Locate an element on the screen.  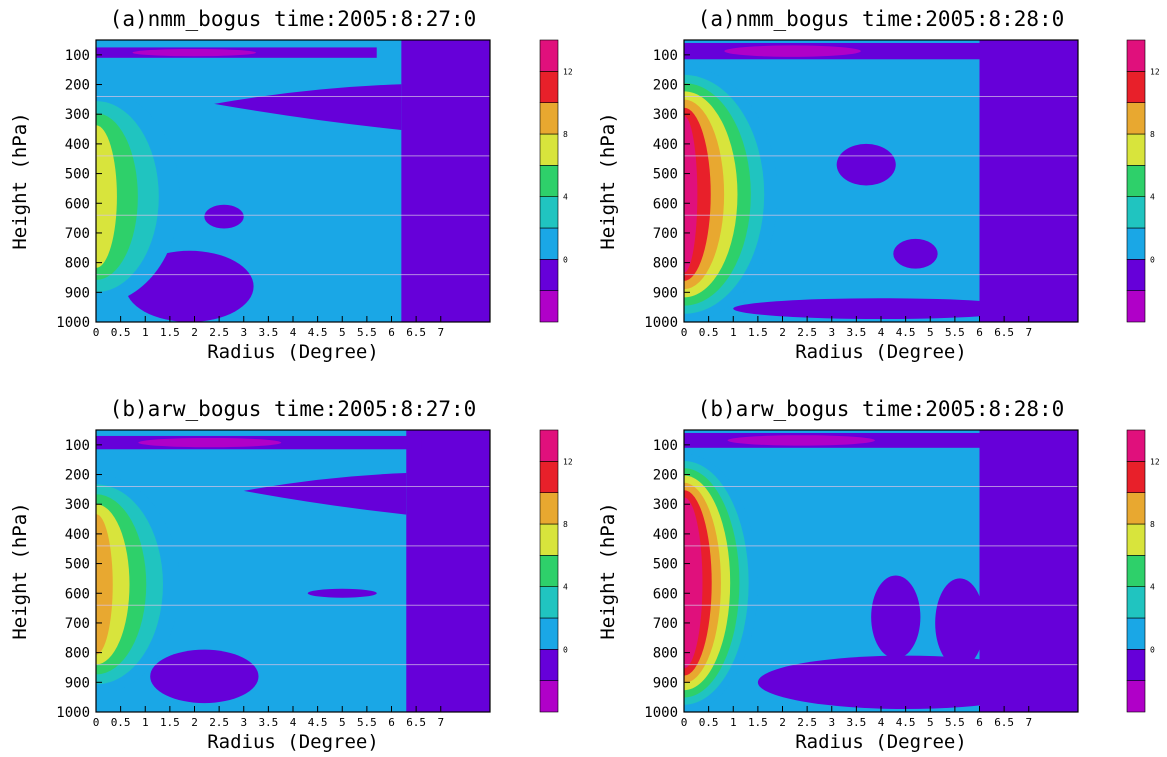
x-tick-label: 4.5 is located at coordinates (318, 332).